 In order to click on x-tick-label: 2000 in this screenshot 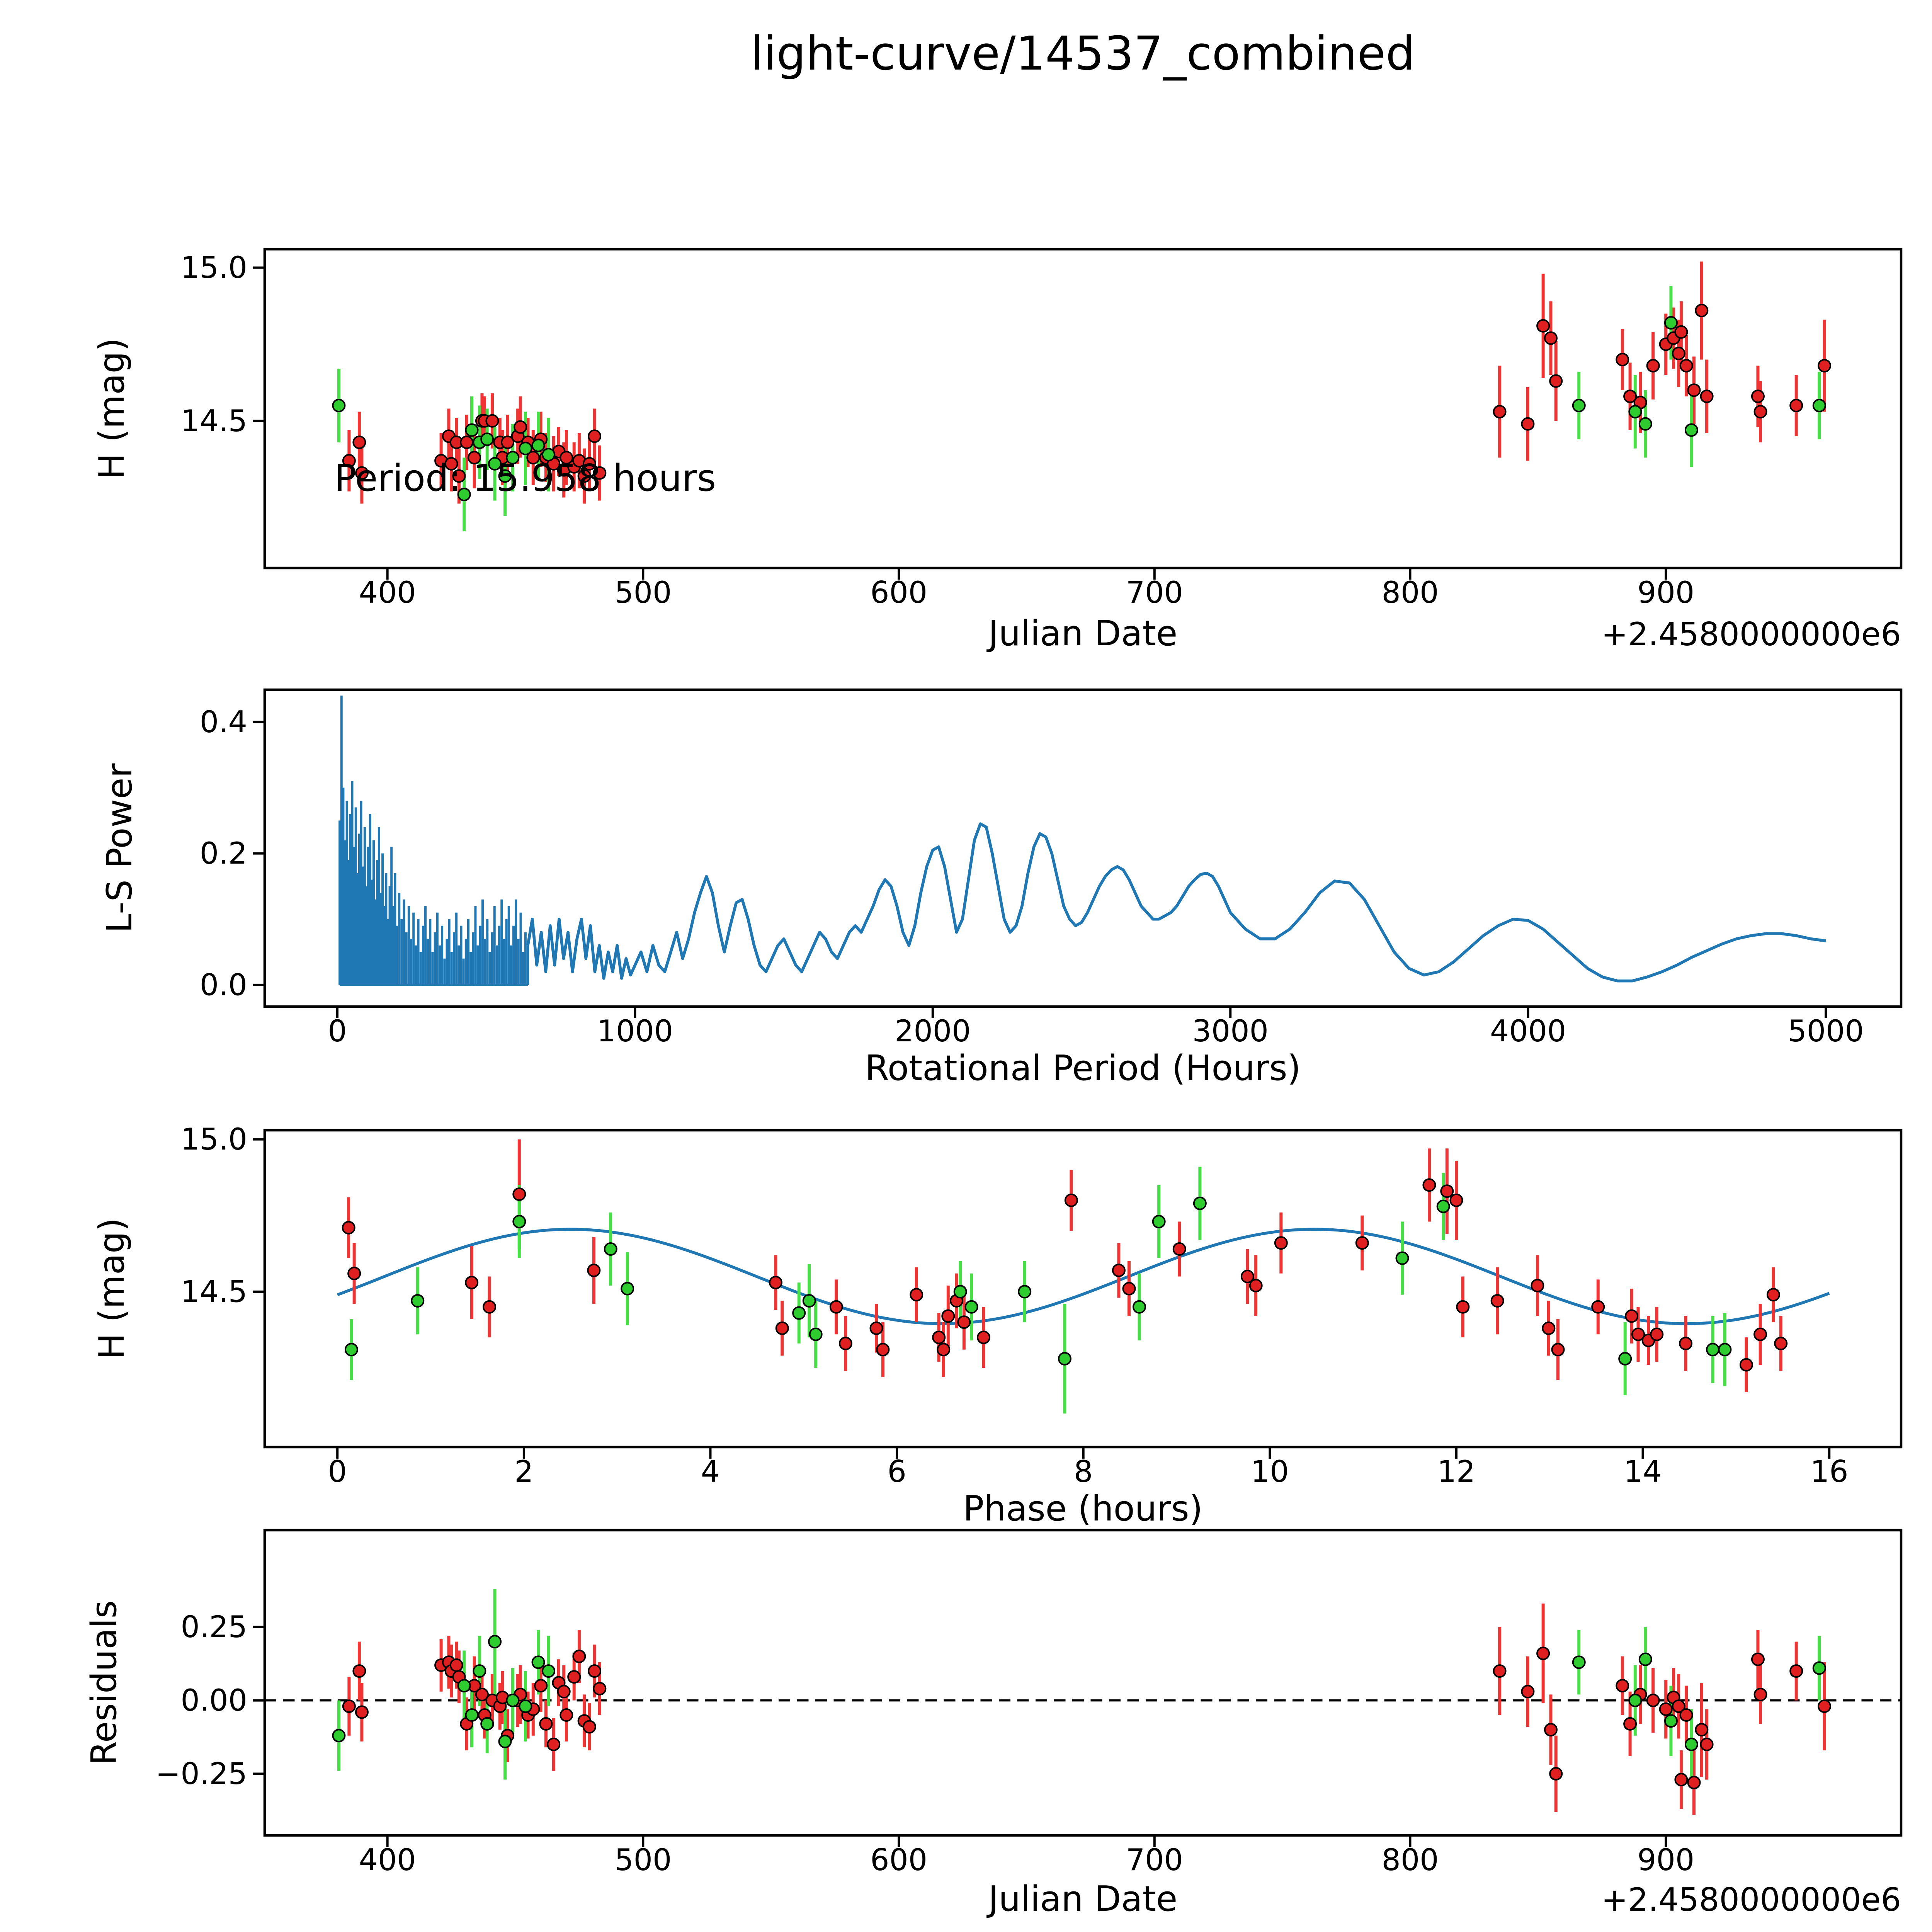, I will do `click(933, 1031)`.